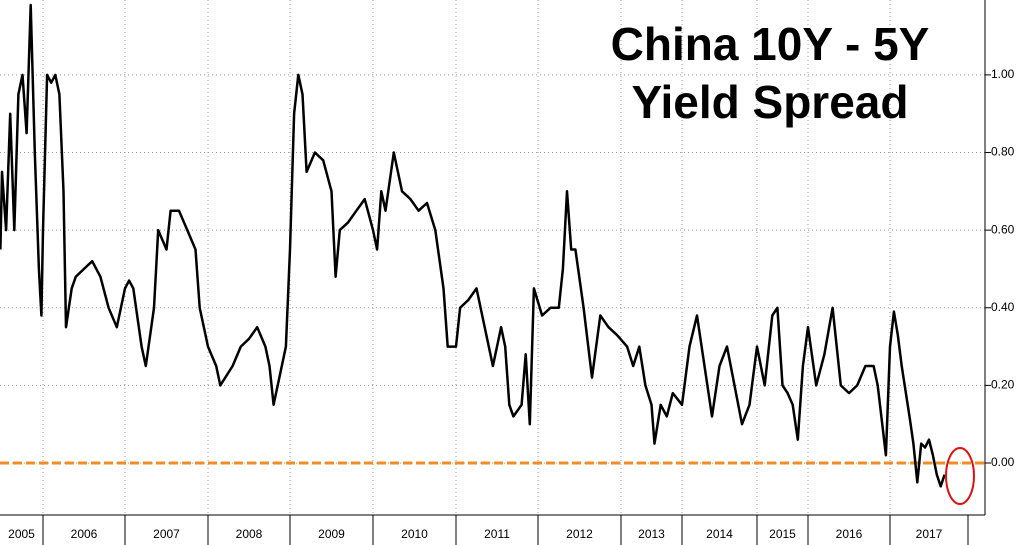  Describe the element at coordinates (331, 534) in the screenshot. I see `x-tick-label: 2009` at that location.